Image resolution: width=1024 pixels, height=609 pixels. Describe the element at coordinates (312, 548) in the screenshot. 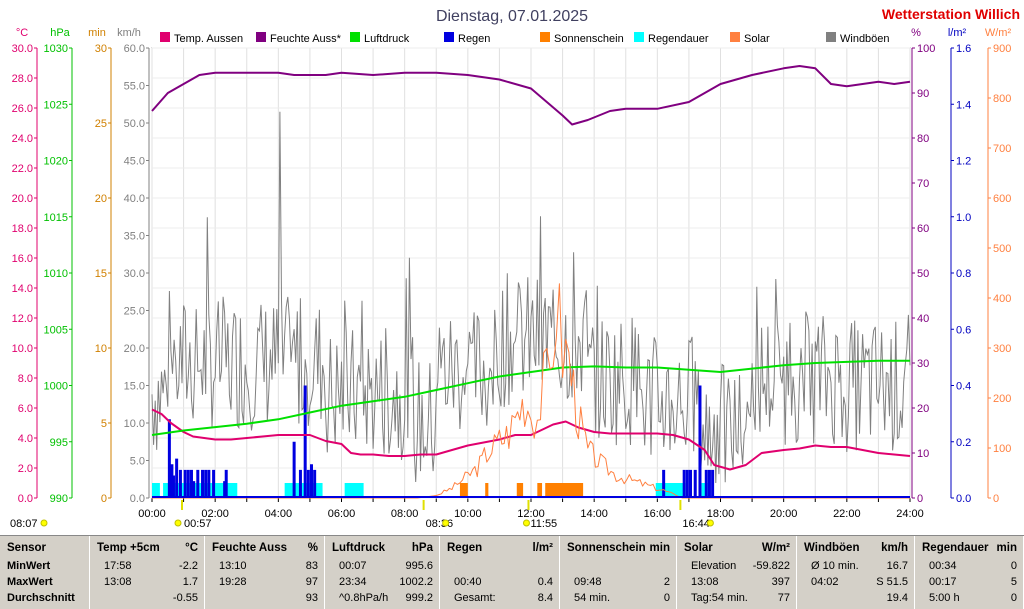

I see `stats-header-unit: %` at that location.